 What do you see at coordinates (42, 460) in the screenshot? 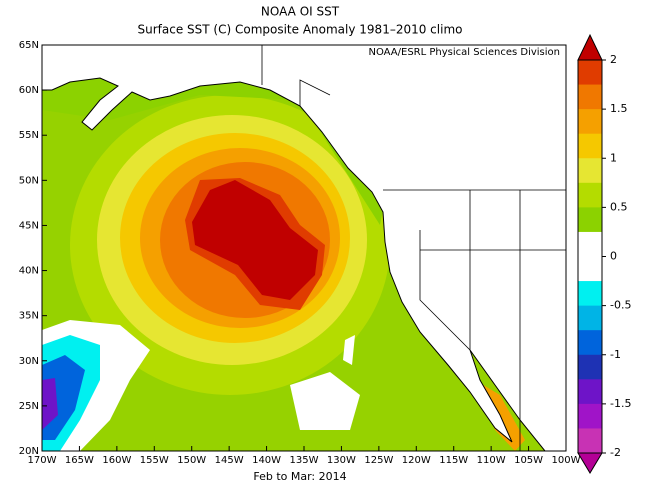
I see `lon-label: 170W` at bounding box center [42, 460].